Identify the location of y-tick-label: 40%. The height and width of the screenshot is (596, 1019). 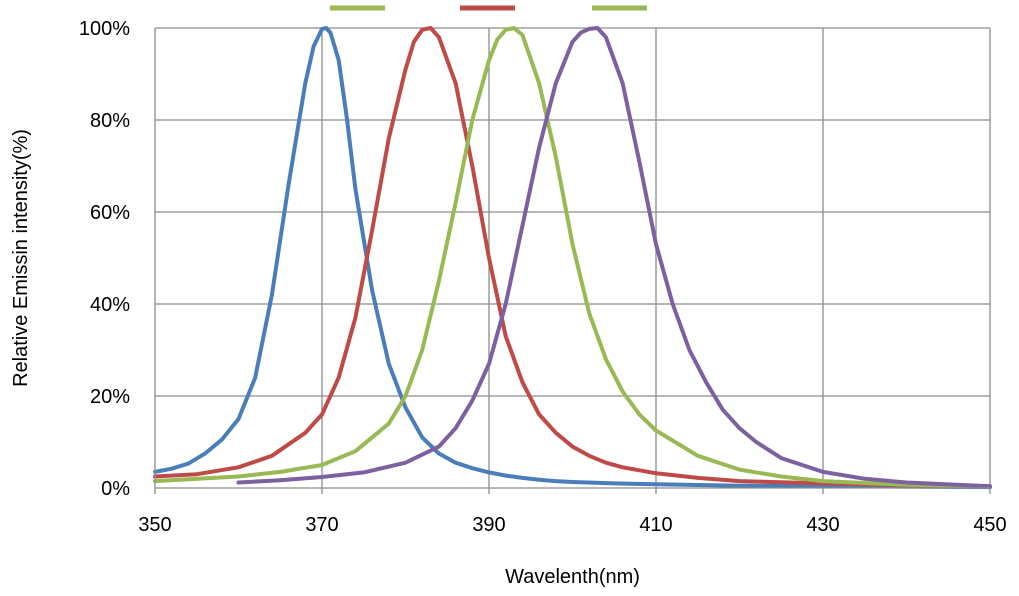
(110, 305).